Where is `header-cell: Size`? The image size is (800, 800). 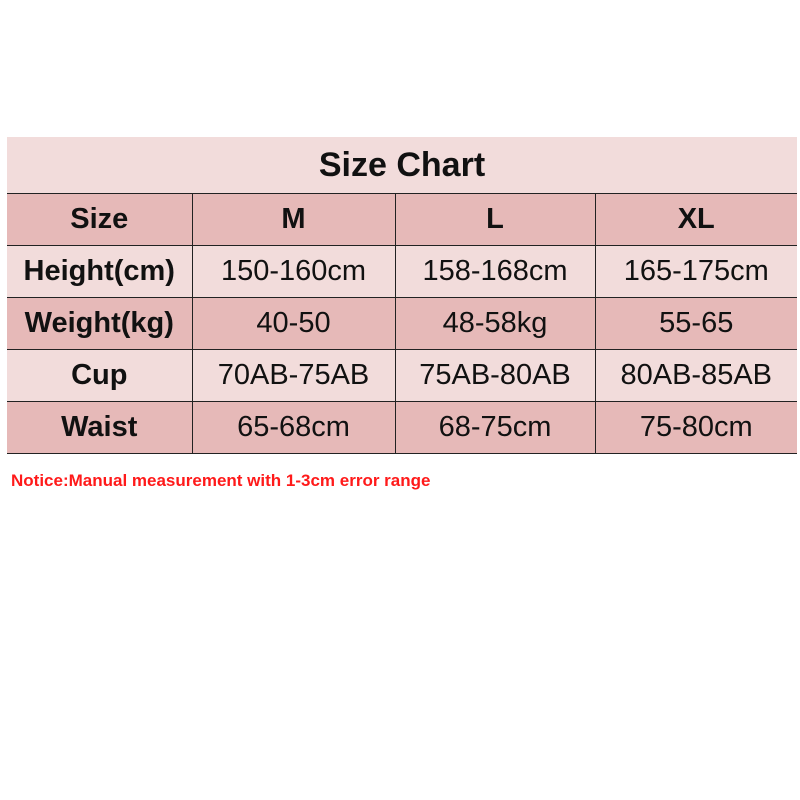
header-cell: Size is located at coordinates (100, 219).